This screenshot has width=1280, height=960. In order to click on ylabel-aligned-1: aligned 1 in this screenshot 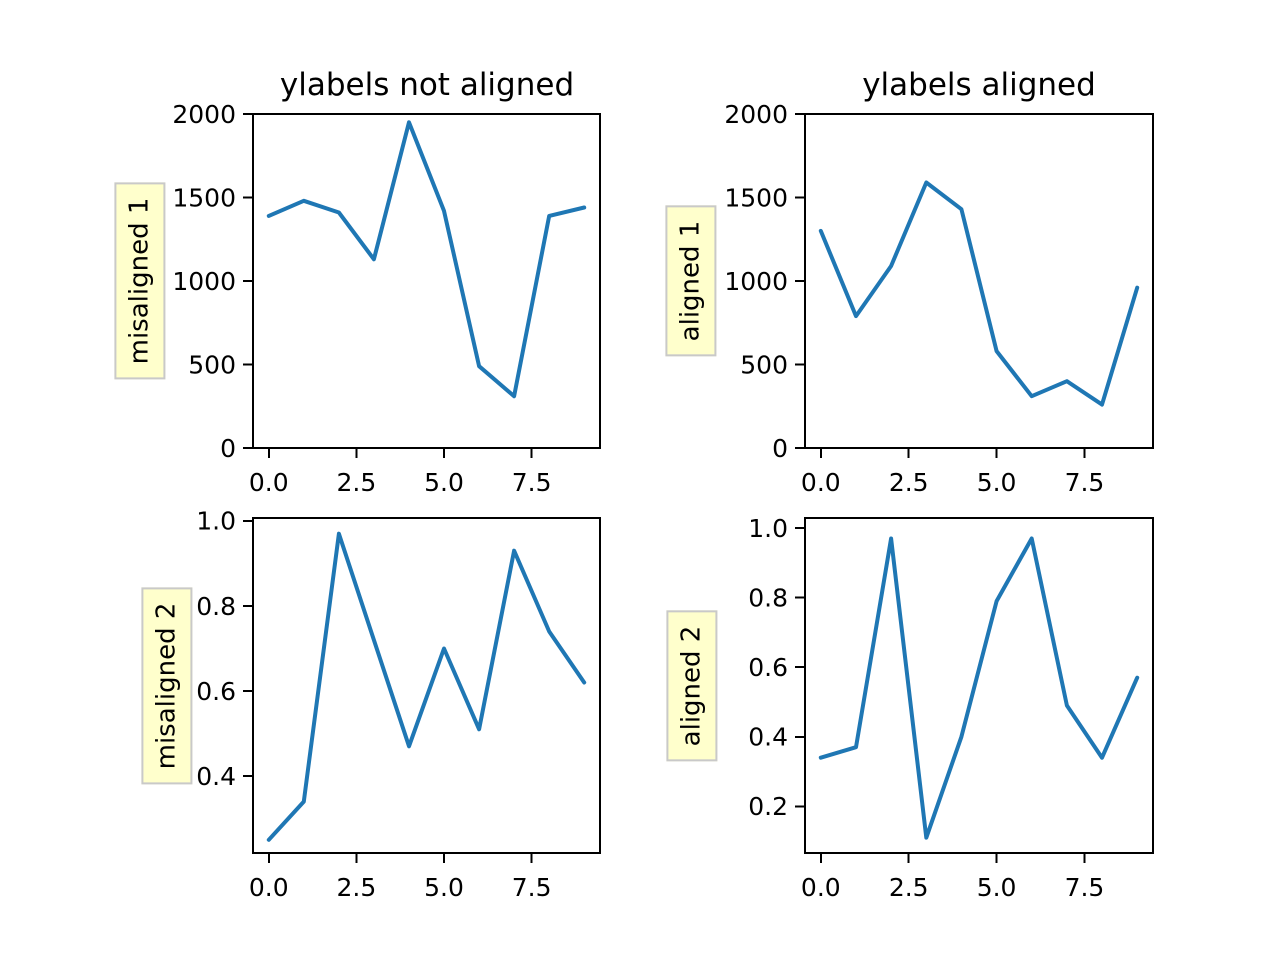, I will do `click(691, 281)`.